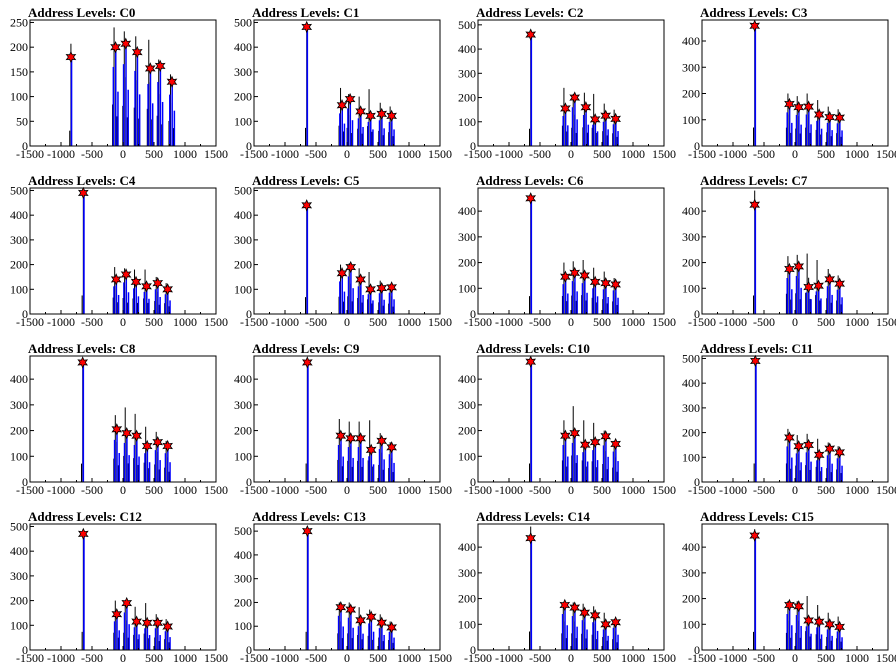 The height and width of the screenshot is (672, 896). What do you see at coordinates (306, 12) in the screenshot?
I see `chart-title: Address Levels: C1` at bounding box center [306, 12].